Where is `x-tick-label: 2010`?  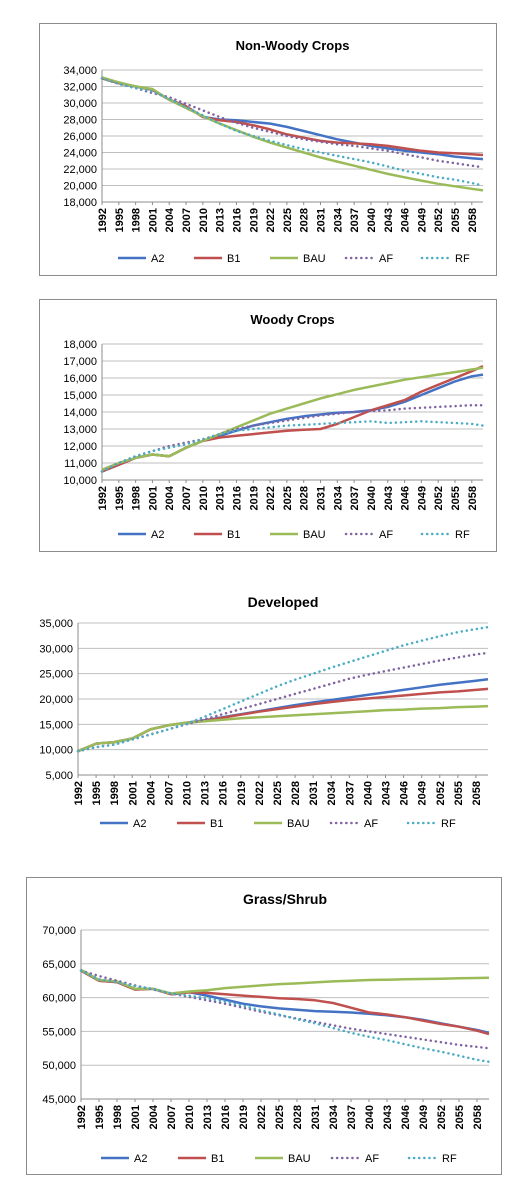 x-tick-label: 2010 is located at coordinates (190, 1117).